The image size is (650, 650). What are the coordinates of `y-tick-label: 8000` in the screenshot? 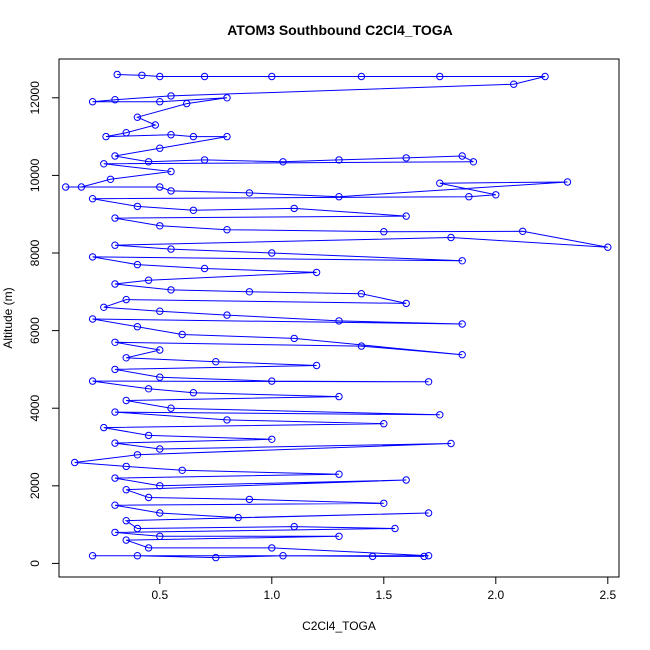 It's located at (35, 252).